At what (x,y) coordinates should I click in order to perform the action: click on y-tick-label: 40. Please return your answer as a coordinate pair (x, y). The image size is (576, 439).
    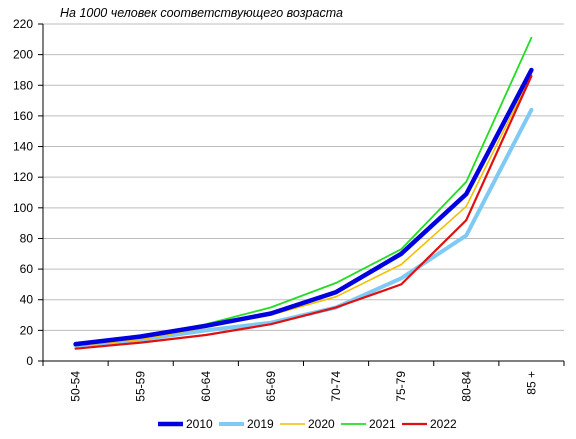
    Looking at the image, I should click on (27, 300).